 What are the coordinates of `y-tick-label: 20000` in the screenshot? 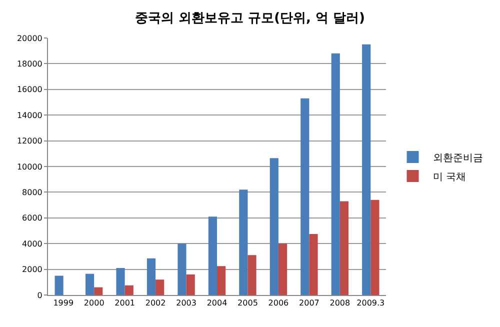 It's located at (29, 38).